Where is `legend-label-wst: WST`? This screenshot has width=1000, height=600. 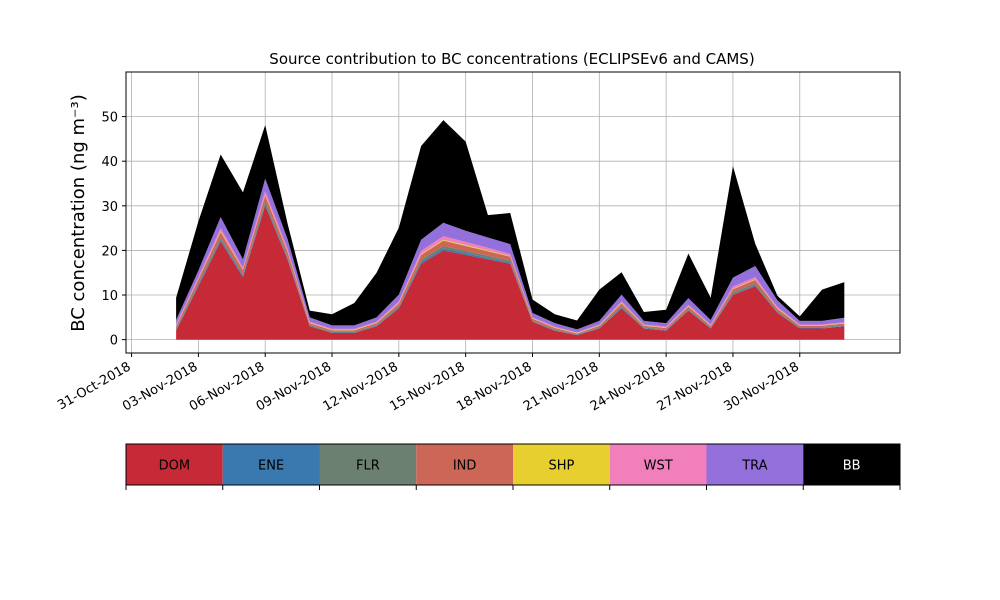 legend-label-wst: WST is located at coordinates (658, 466).